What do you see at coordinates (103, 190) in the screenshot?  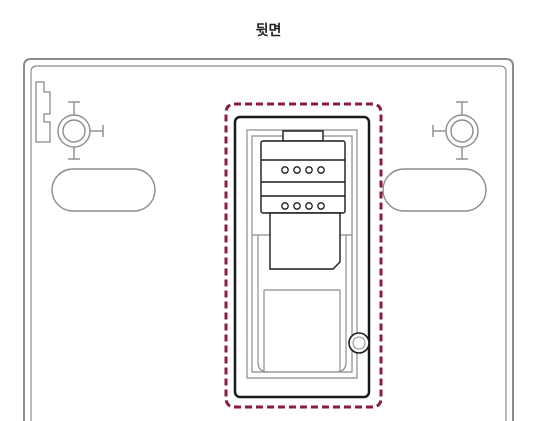 I see `left-oval-slot` at bounding box center [103, 190].